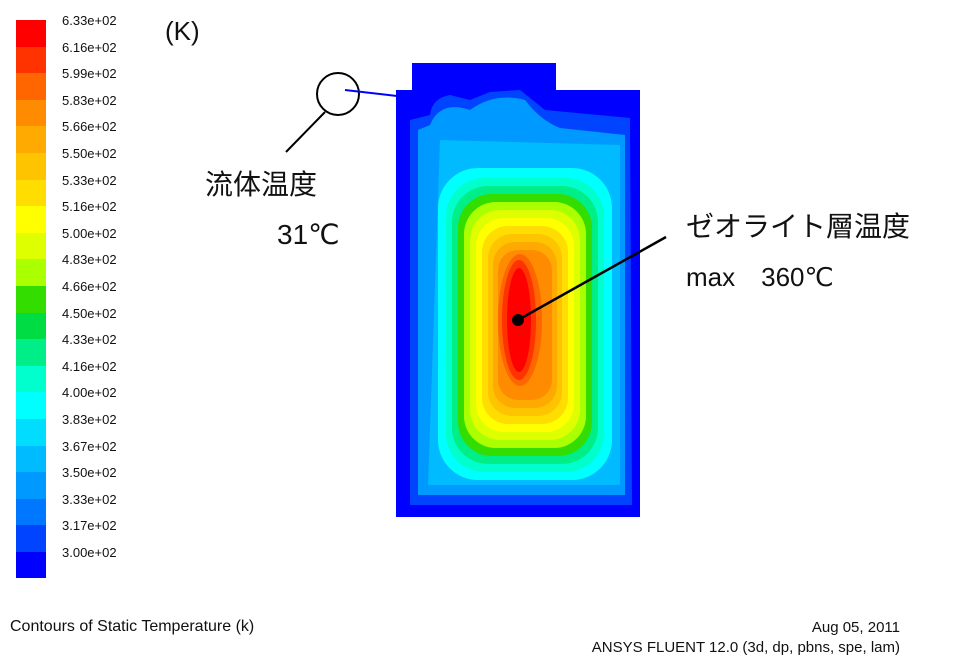 The height and width of the screenshot is (659, 960). I want to click on legend-tick-label: 6.33e+02, so click(89, 20).